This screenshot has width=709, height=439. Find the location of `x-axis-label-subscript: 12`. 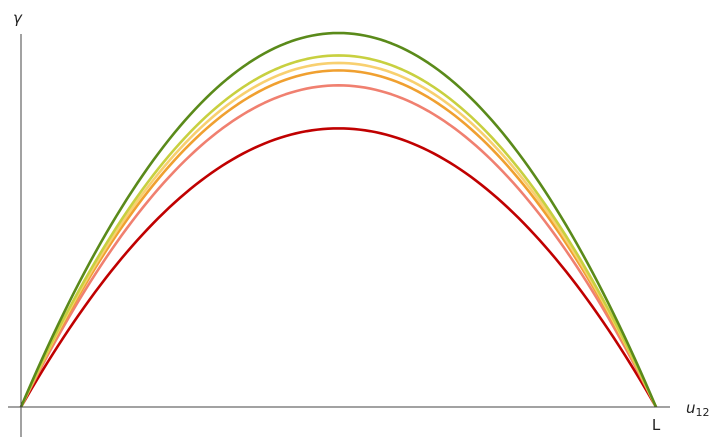

x-axis-label-subscript: 12 is located at coordinates (702, 412).